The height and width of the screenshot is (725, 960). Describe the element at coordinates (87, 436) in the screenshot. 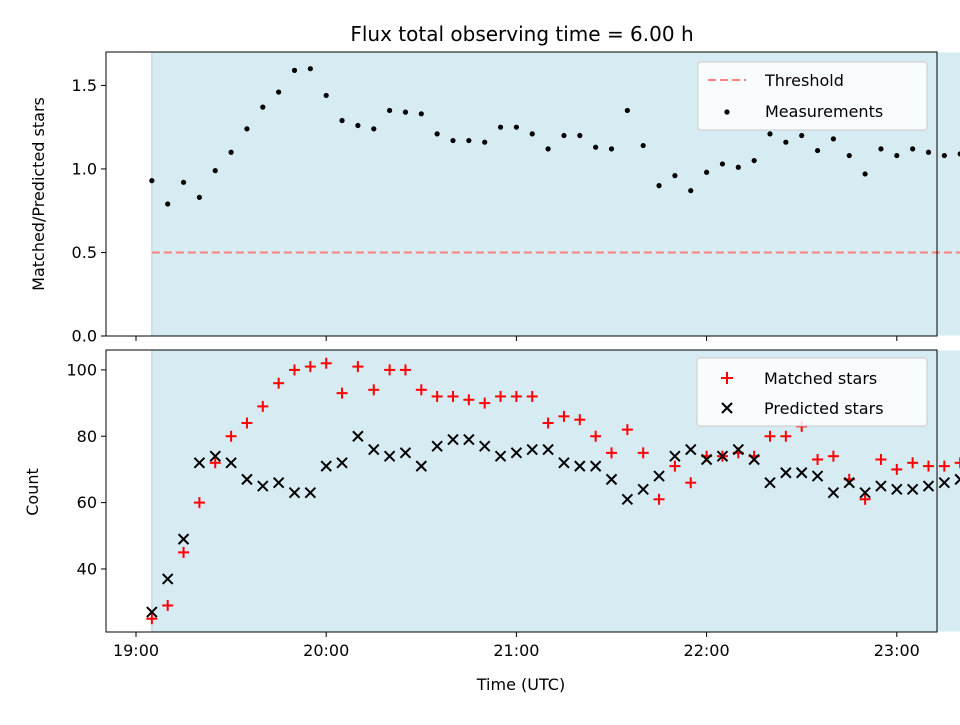

I see `bottom-y-tick-label: 80` at that location.